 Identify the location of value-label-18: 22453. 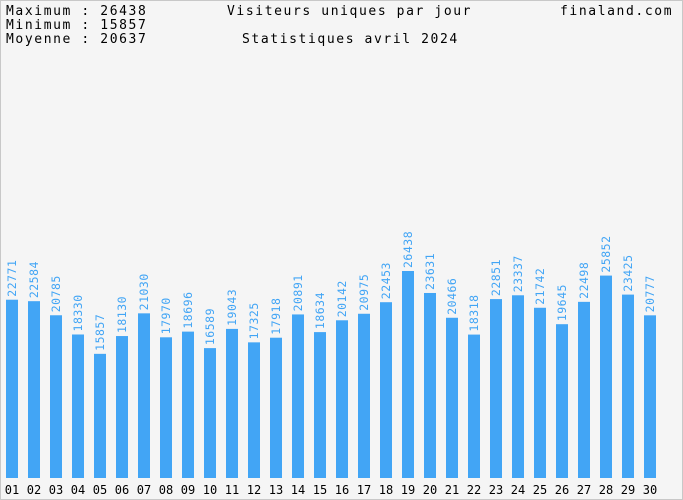
(386, 280).